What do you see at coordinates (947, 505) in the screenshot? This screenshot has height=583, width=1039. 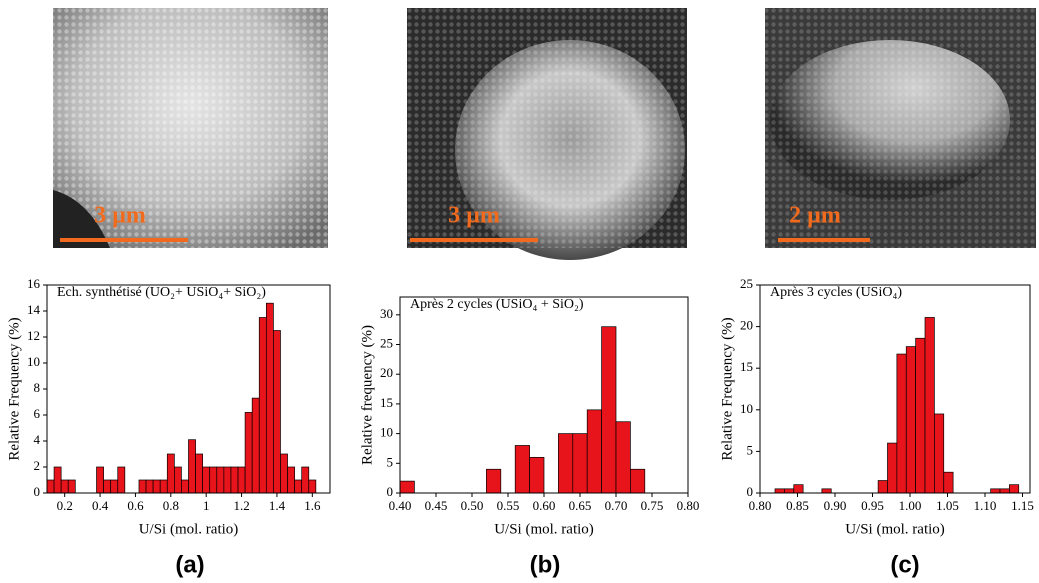 I see `x-tick-label: 1.05` at bounding box center [947, 505].